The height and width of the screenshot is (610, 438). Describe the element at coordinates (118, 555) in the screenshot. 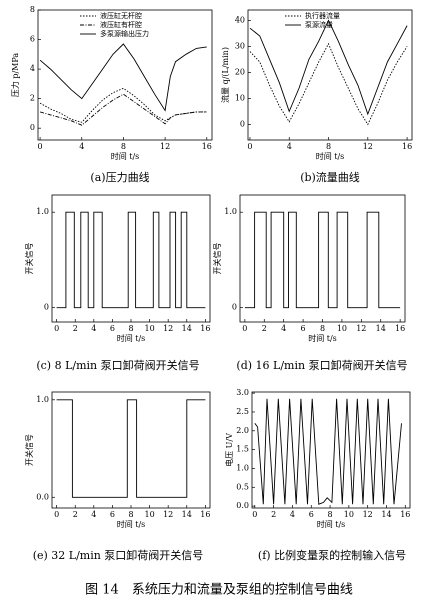

I see `panel-caption: (e) 32 L/min 泵口卸荷阀开关信号` at that location.